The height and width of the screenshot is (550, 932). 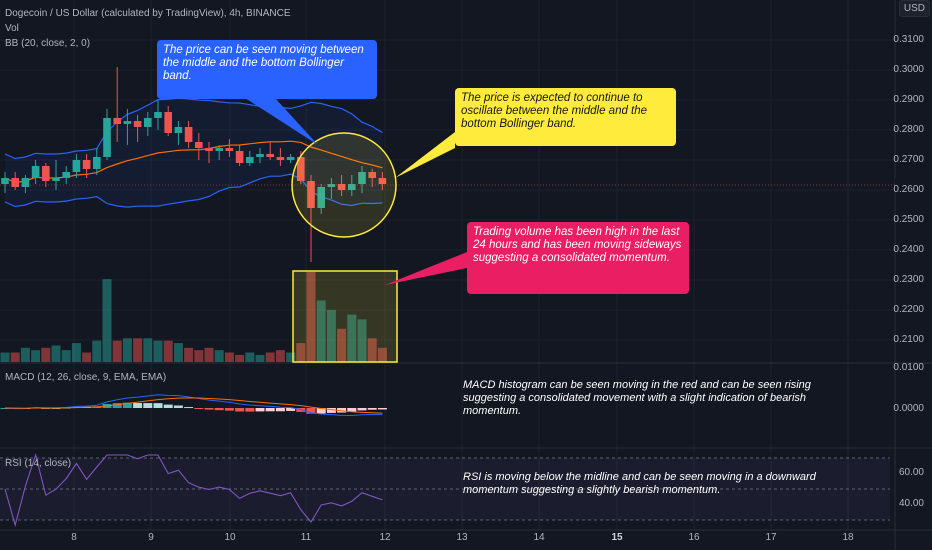 What do you see at coordinates (426, 268) in the screenshot?
I see `pink-callout-tail` at bounding box center [426, 268].